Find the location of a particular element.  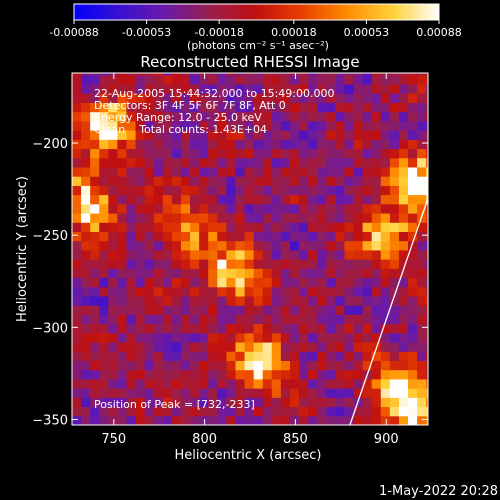

y-tick-label: −350 is located at coordinates (50, 420).